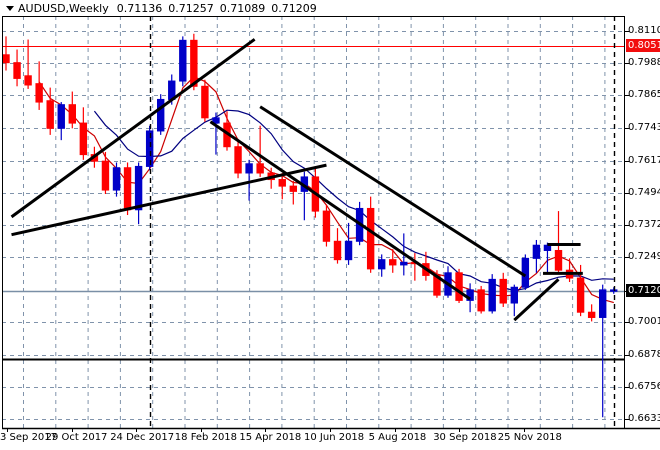  I want to click on price-tick-label: 0.68785, so click(644, 354).